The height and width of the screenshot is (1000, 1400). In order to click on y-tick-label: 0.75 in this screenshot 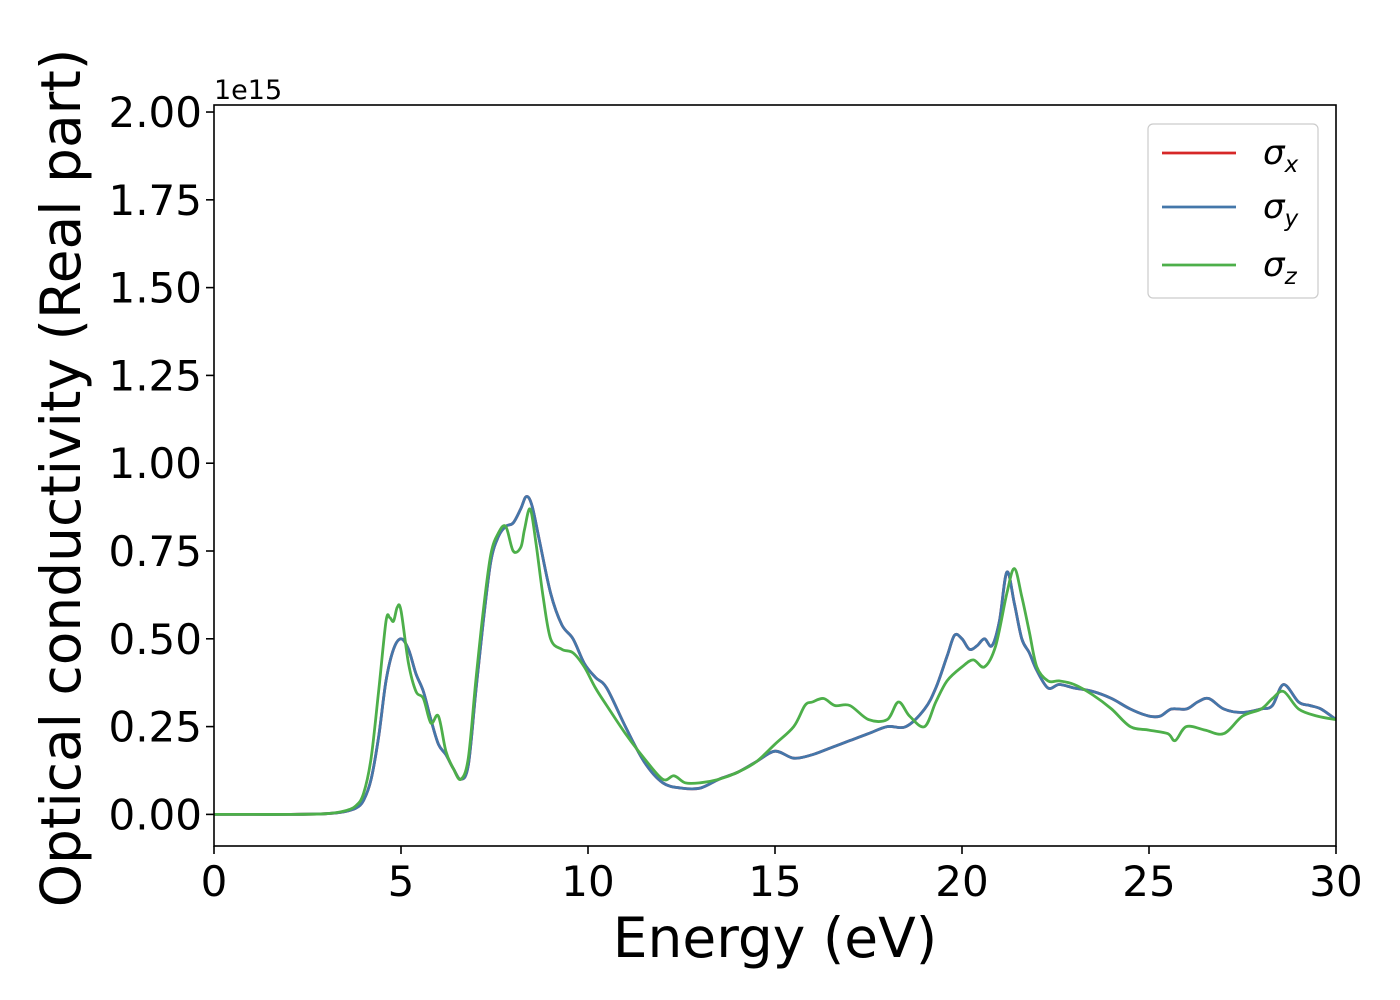, I will do `click(155, 551)`.